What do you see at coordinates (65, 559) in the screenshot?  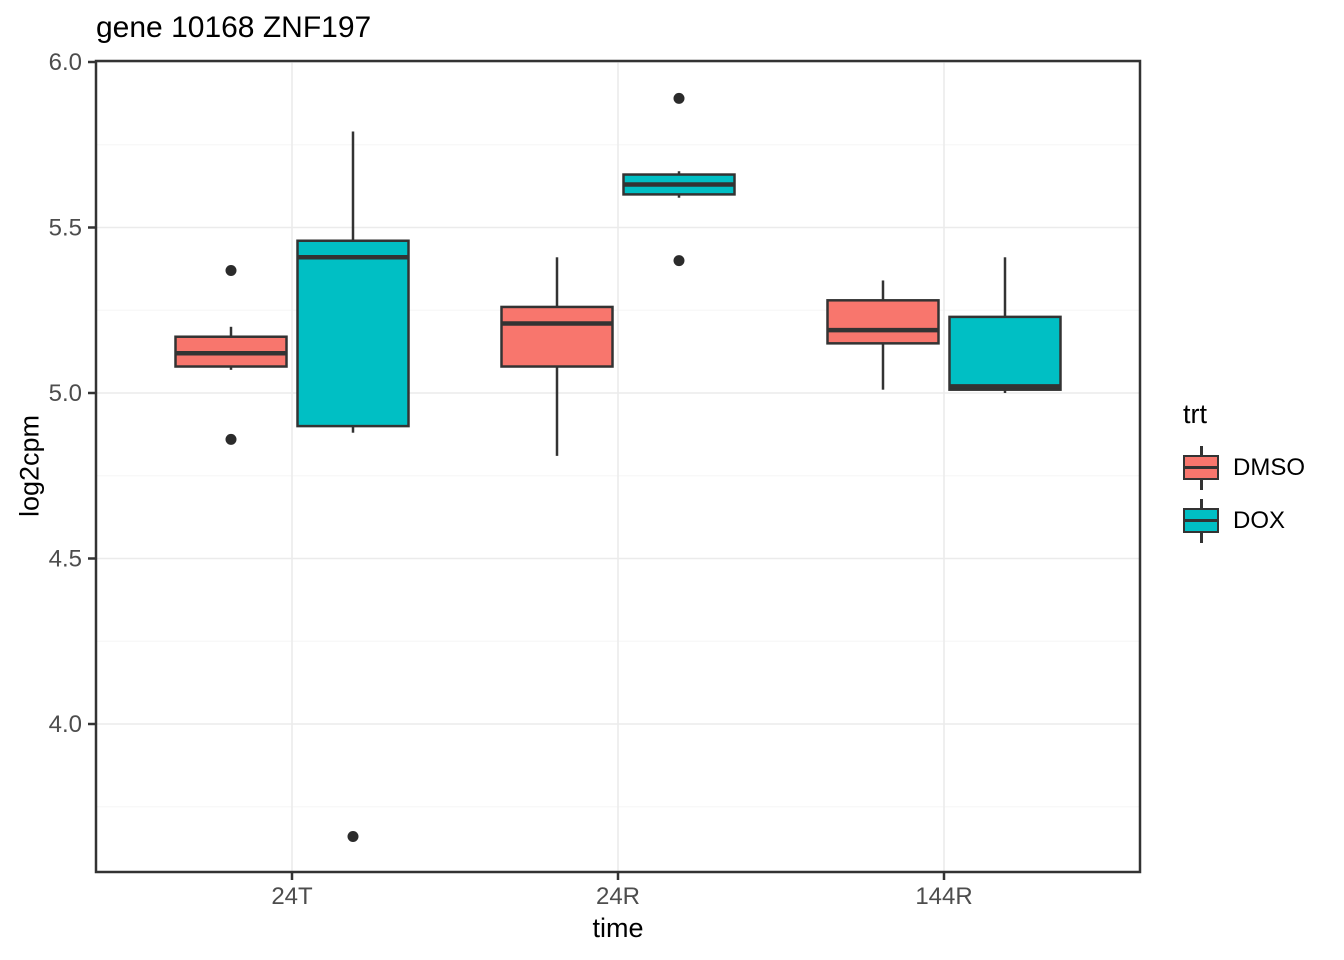 I see `y-tick-label: 4.5` at bounding box center [65, 559].